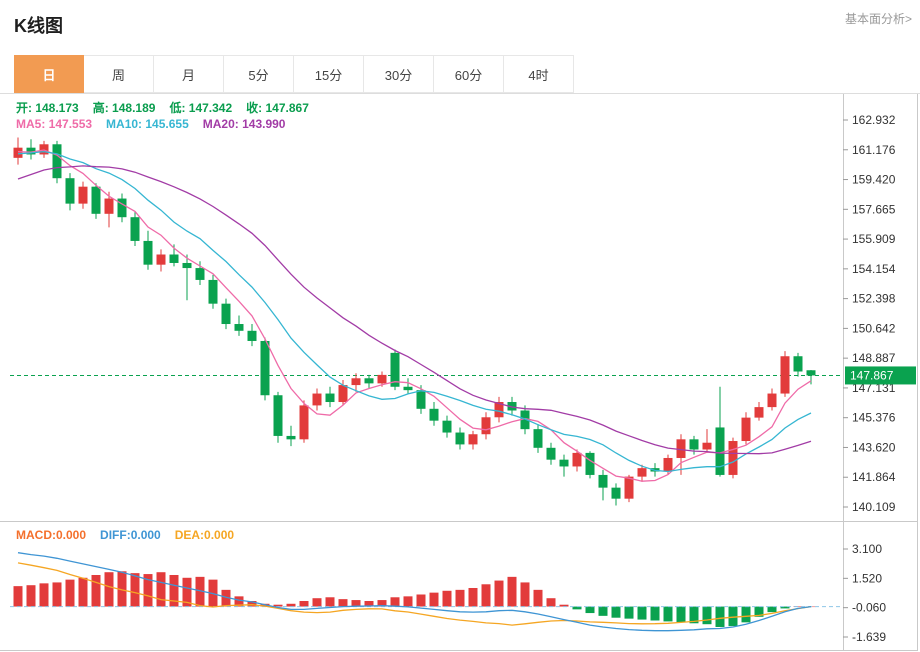 The width and height of the screenshot is (920, 652). Describe the element at coordinates (460, 27) in the screenshot. I see `header: K线图 基本面分析>` at that location.